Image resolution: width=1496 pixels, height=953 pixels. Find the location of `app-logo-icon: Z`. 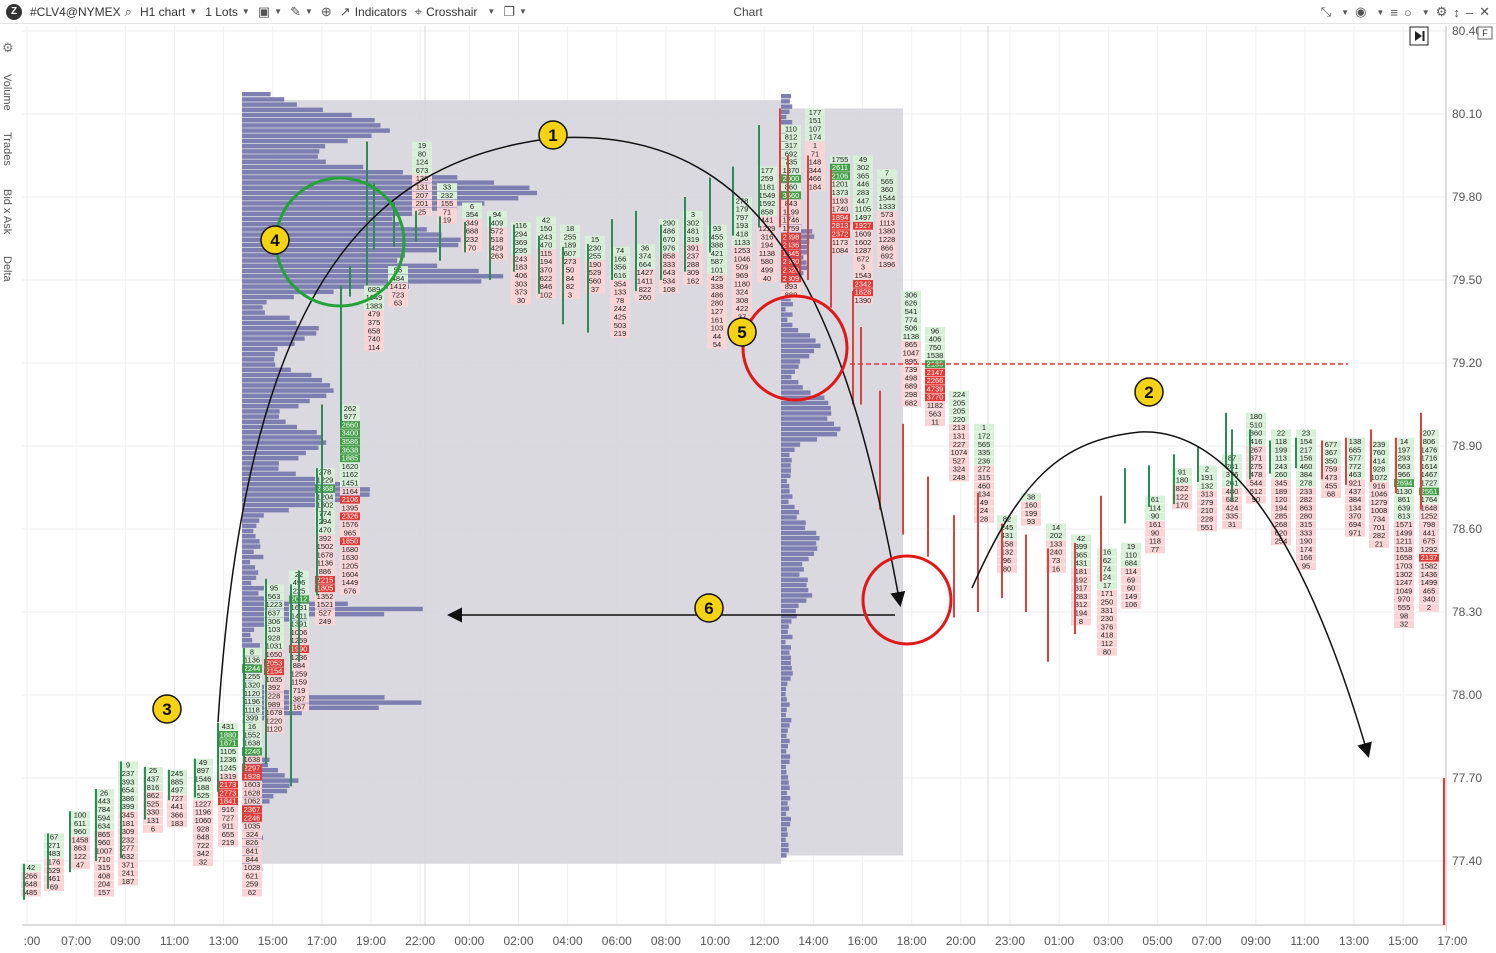

app-logo-icon: Z is located at coordinates (14, 11).